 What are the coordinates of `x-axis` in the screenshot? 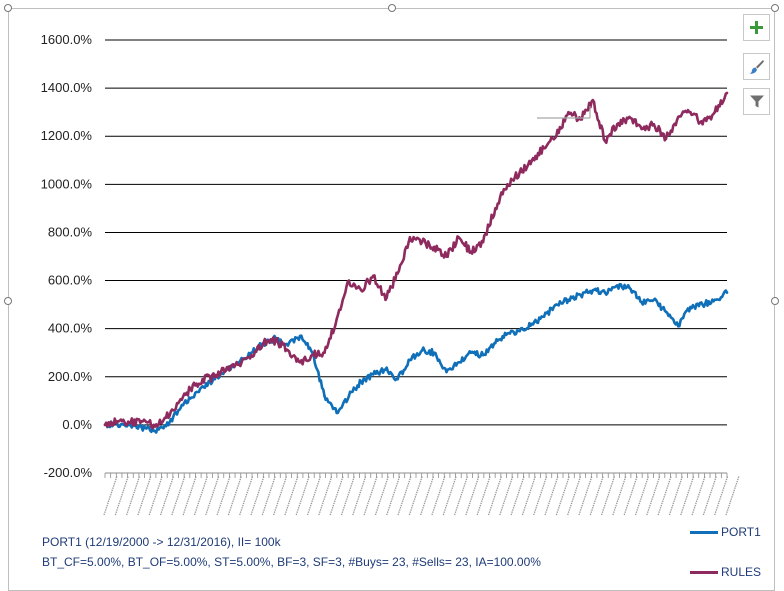 It's located at (421, 494).